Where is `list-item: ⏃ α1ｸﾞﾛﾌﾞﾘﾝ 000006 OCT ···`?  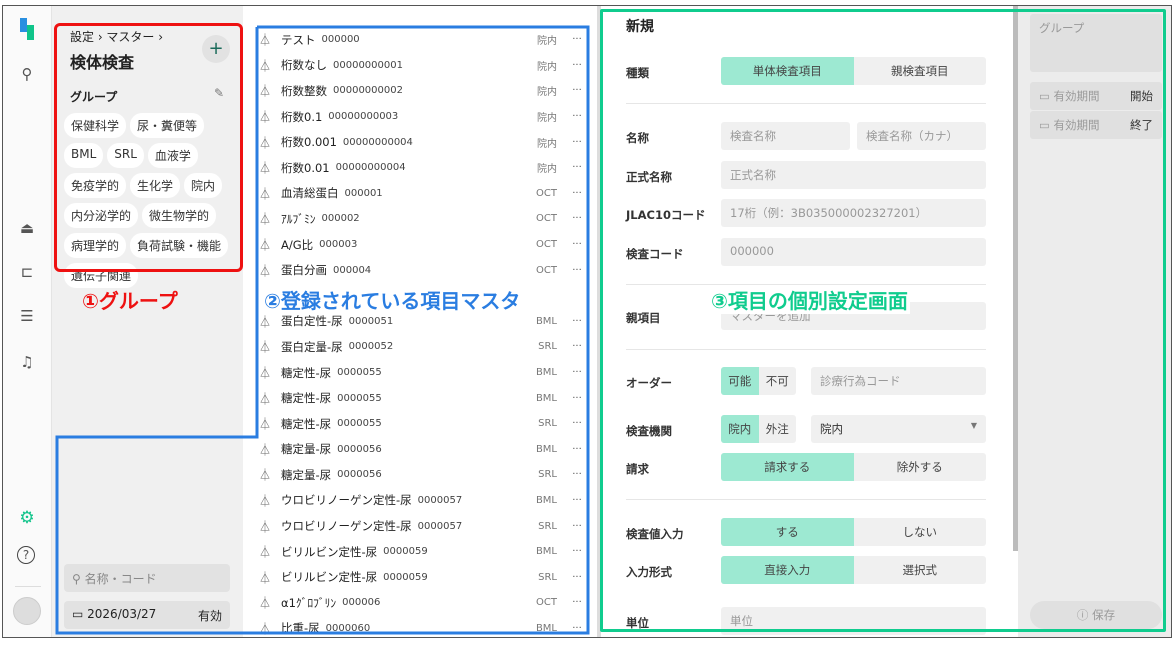 list-item: ⏃ α1ｸﾞﾛﾌﾞﾘﾝ 000006 OCT ··· is located at coordinates (420, 603).